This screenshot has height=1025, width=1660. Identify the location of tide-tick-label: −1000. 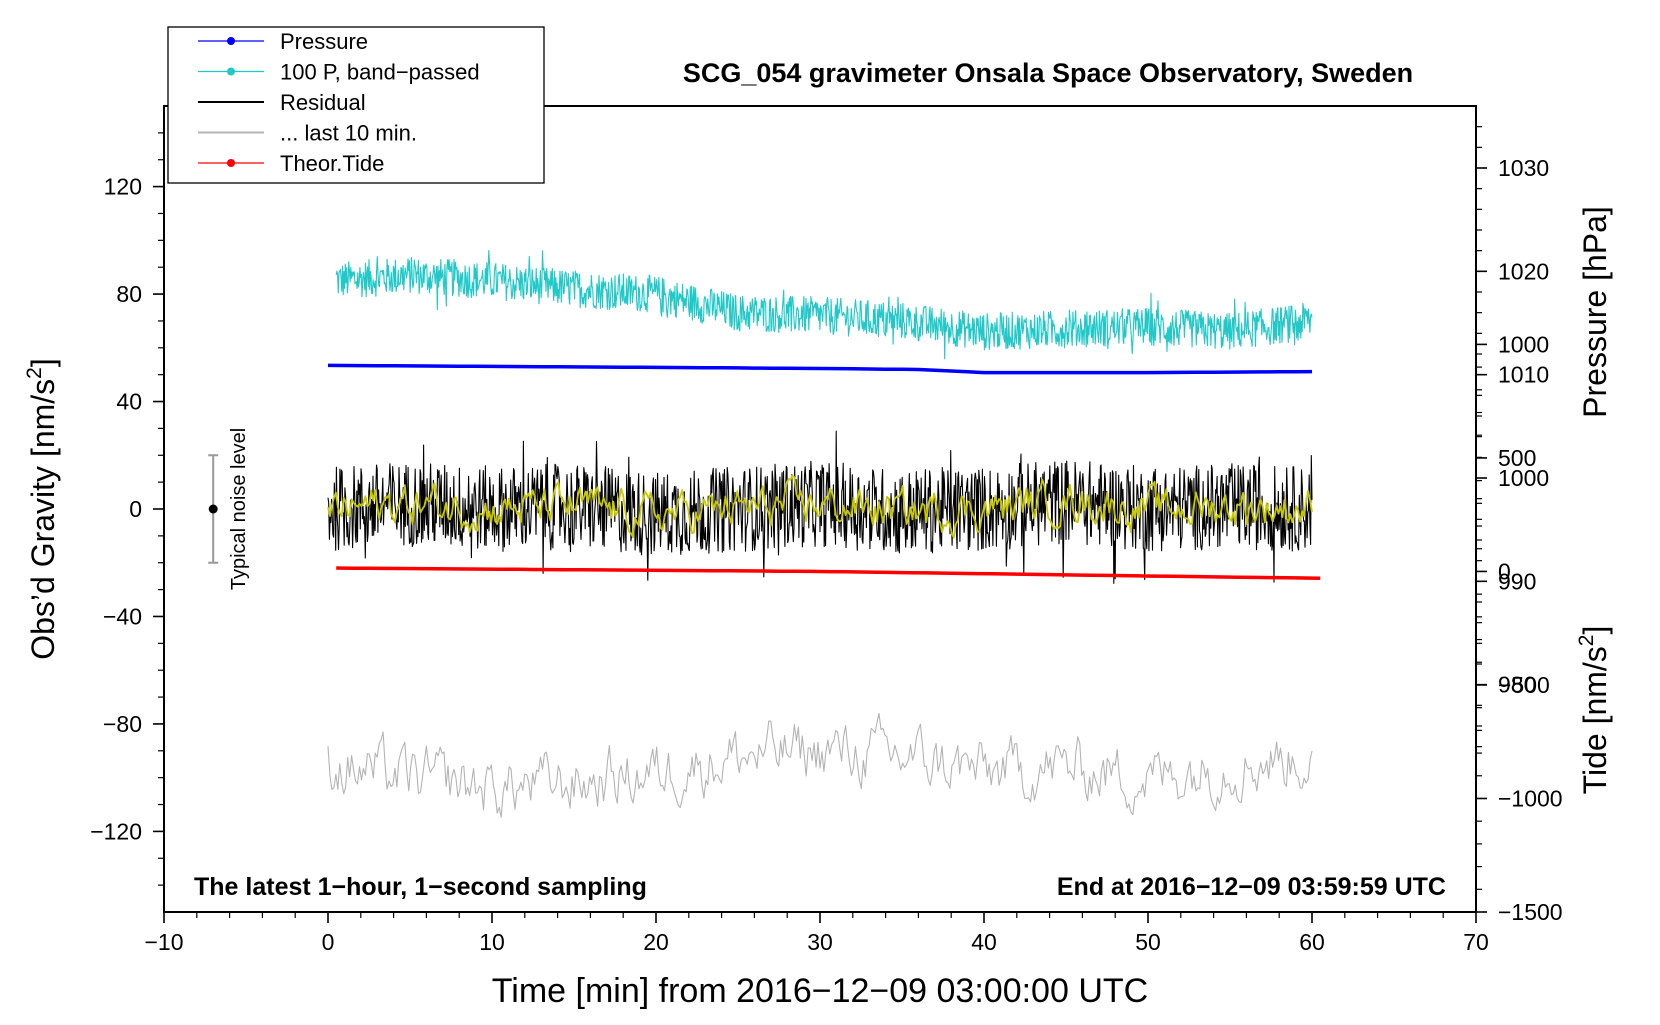
(1530, 798).